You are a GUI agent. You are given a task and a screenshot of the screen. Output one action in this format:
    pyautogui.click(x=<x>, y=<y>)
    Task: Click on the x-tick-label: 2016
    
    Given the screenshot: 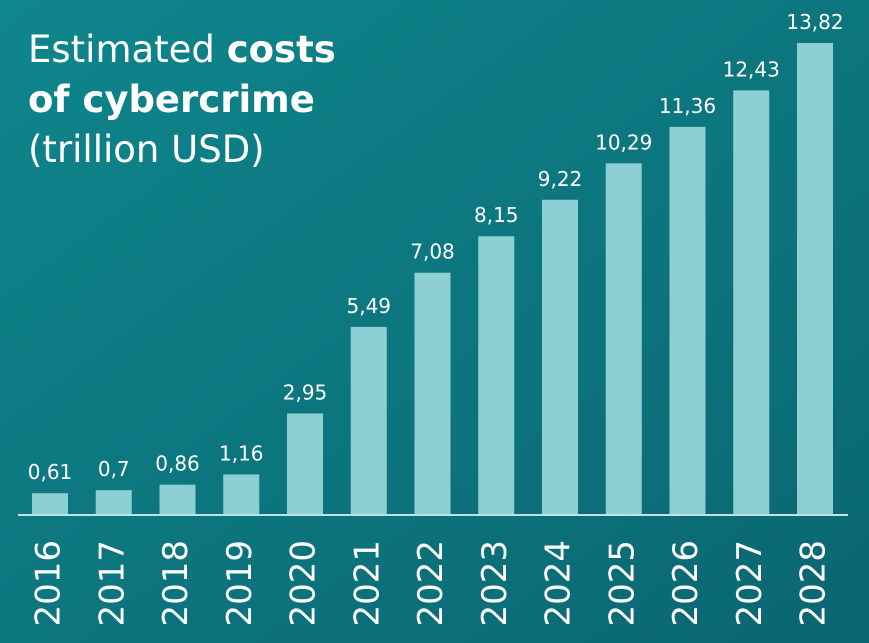 What is the action you would take?
    pyautogui.click(x=49, y=583)
    